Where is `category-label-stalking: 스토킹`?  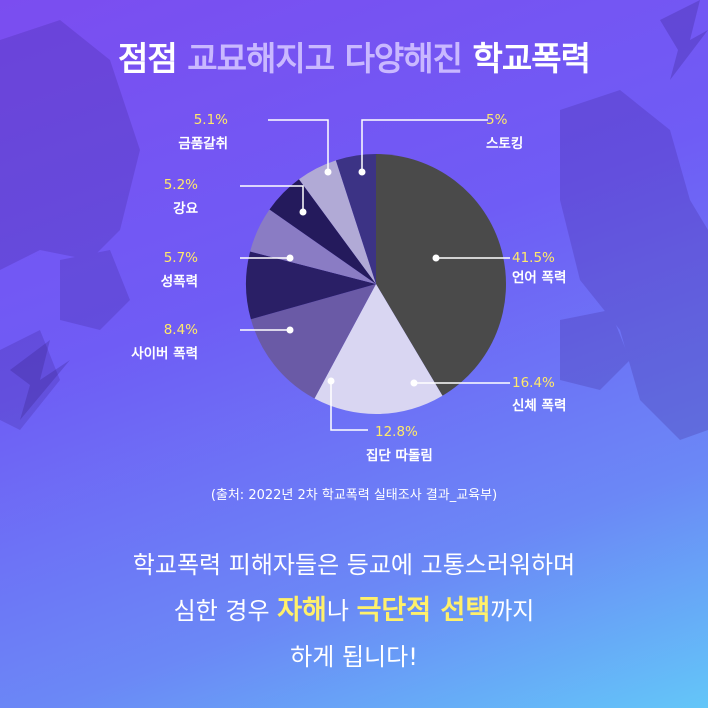 category-label-stalking: 스토킹 is located at coordinates (504, 143).